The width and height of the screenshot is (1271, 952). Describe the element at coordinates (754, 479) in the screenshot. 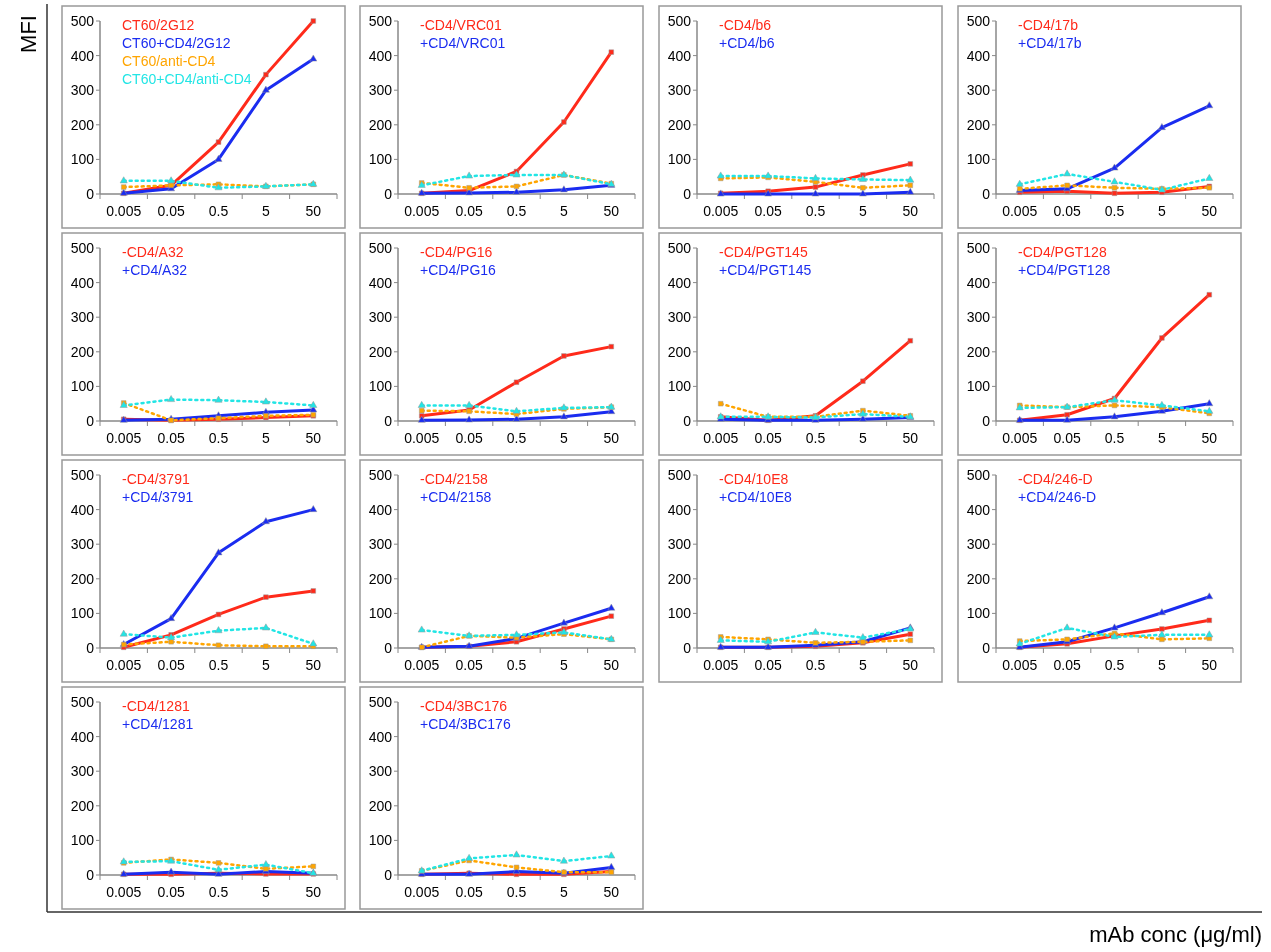

I see `text: -CD4/10E8` at that location.